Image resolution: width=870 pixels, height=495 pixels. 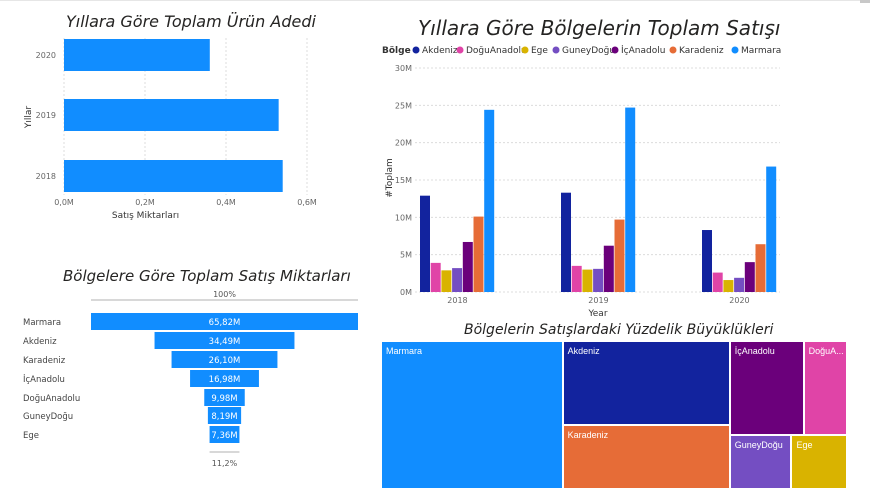 I want to click on sales-chart-title: Yıllara Göre Bölgelerin Toplam Satışı, so click(x=599, y=28).